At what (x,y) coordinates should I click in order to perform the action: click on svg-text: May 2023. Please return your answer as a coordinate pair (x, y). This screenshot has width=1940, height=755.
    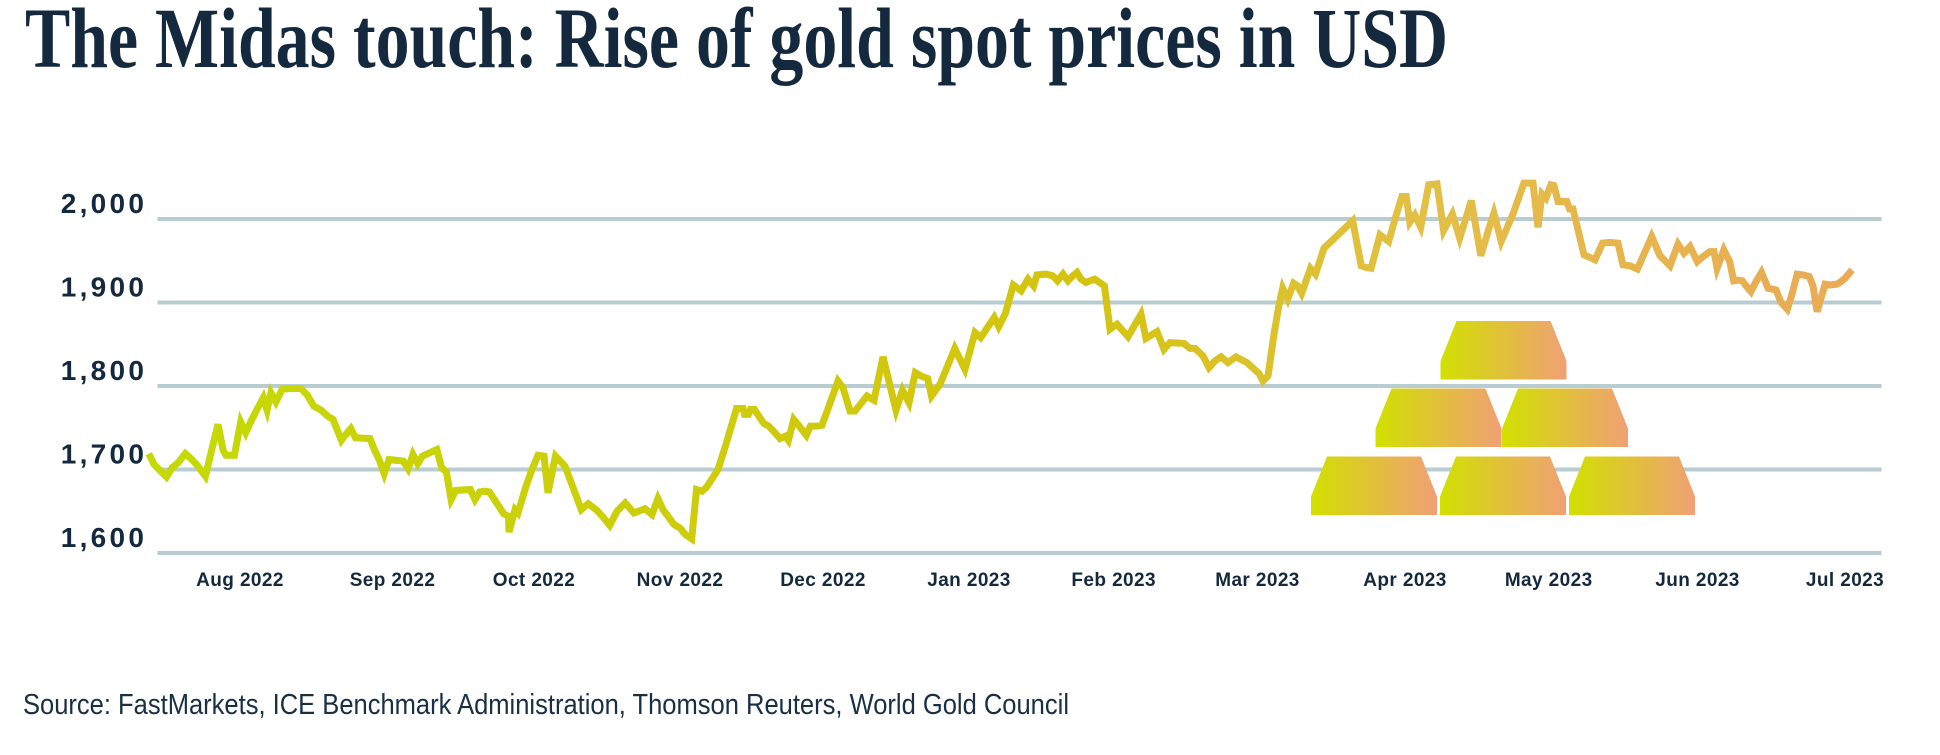
    Looking at the image, I should click on (1549, 580).